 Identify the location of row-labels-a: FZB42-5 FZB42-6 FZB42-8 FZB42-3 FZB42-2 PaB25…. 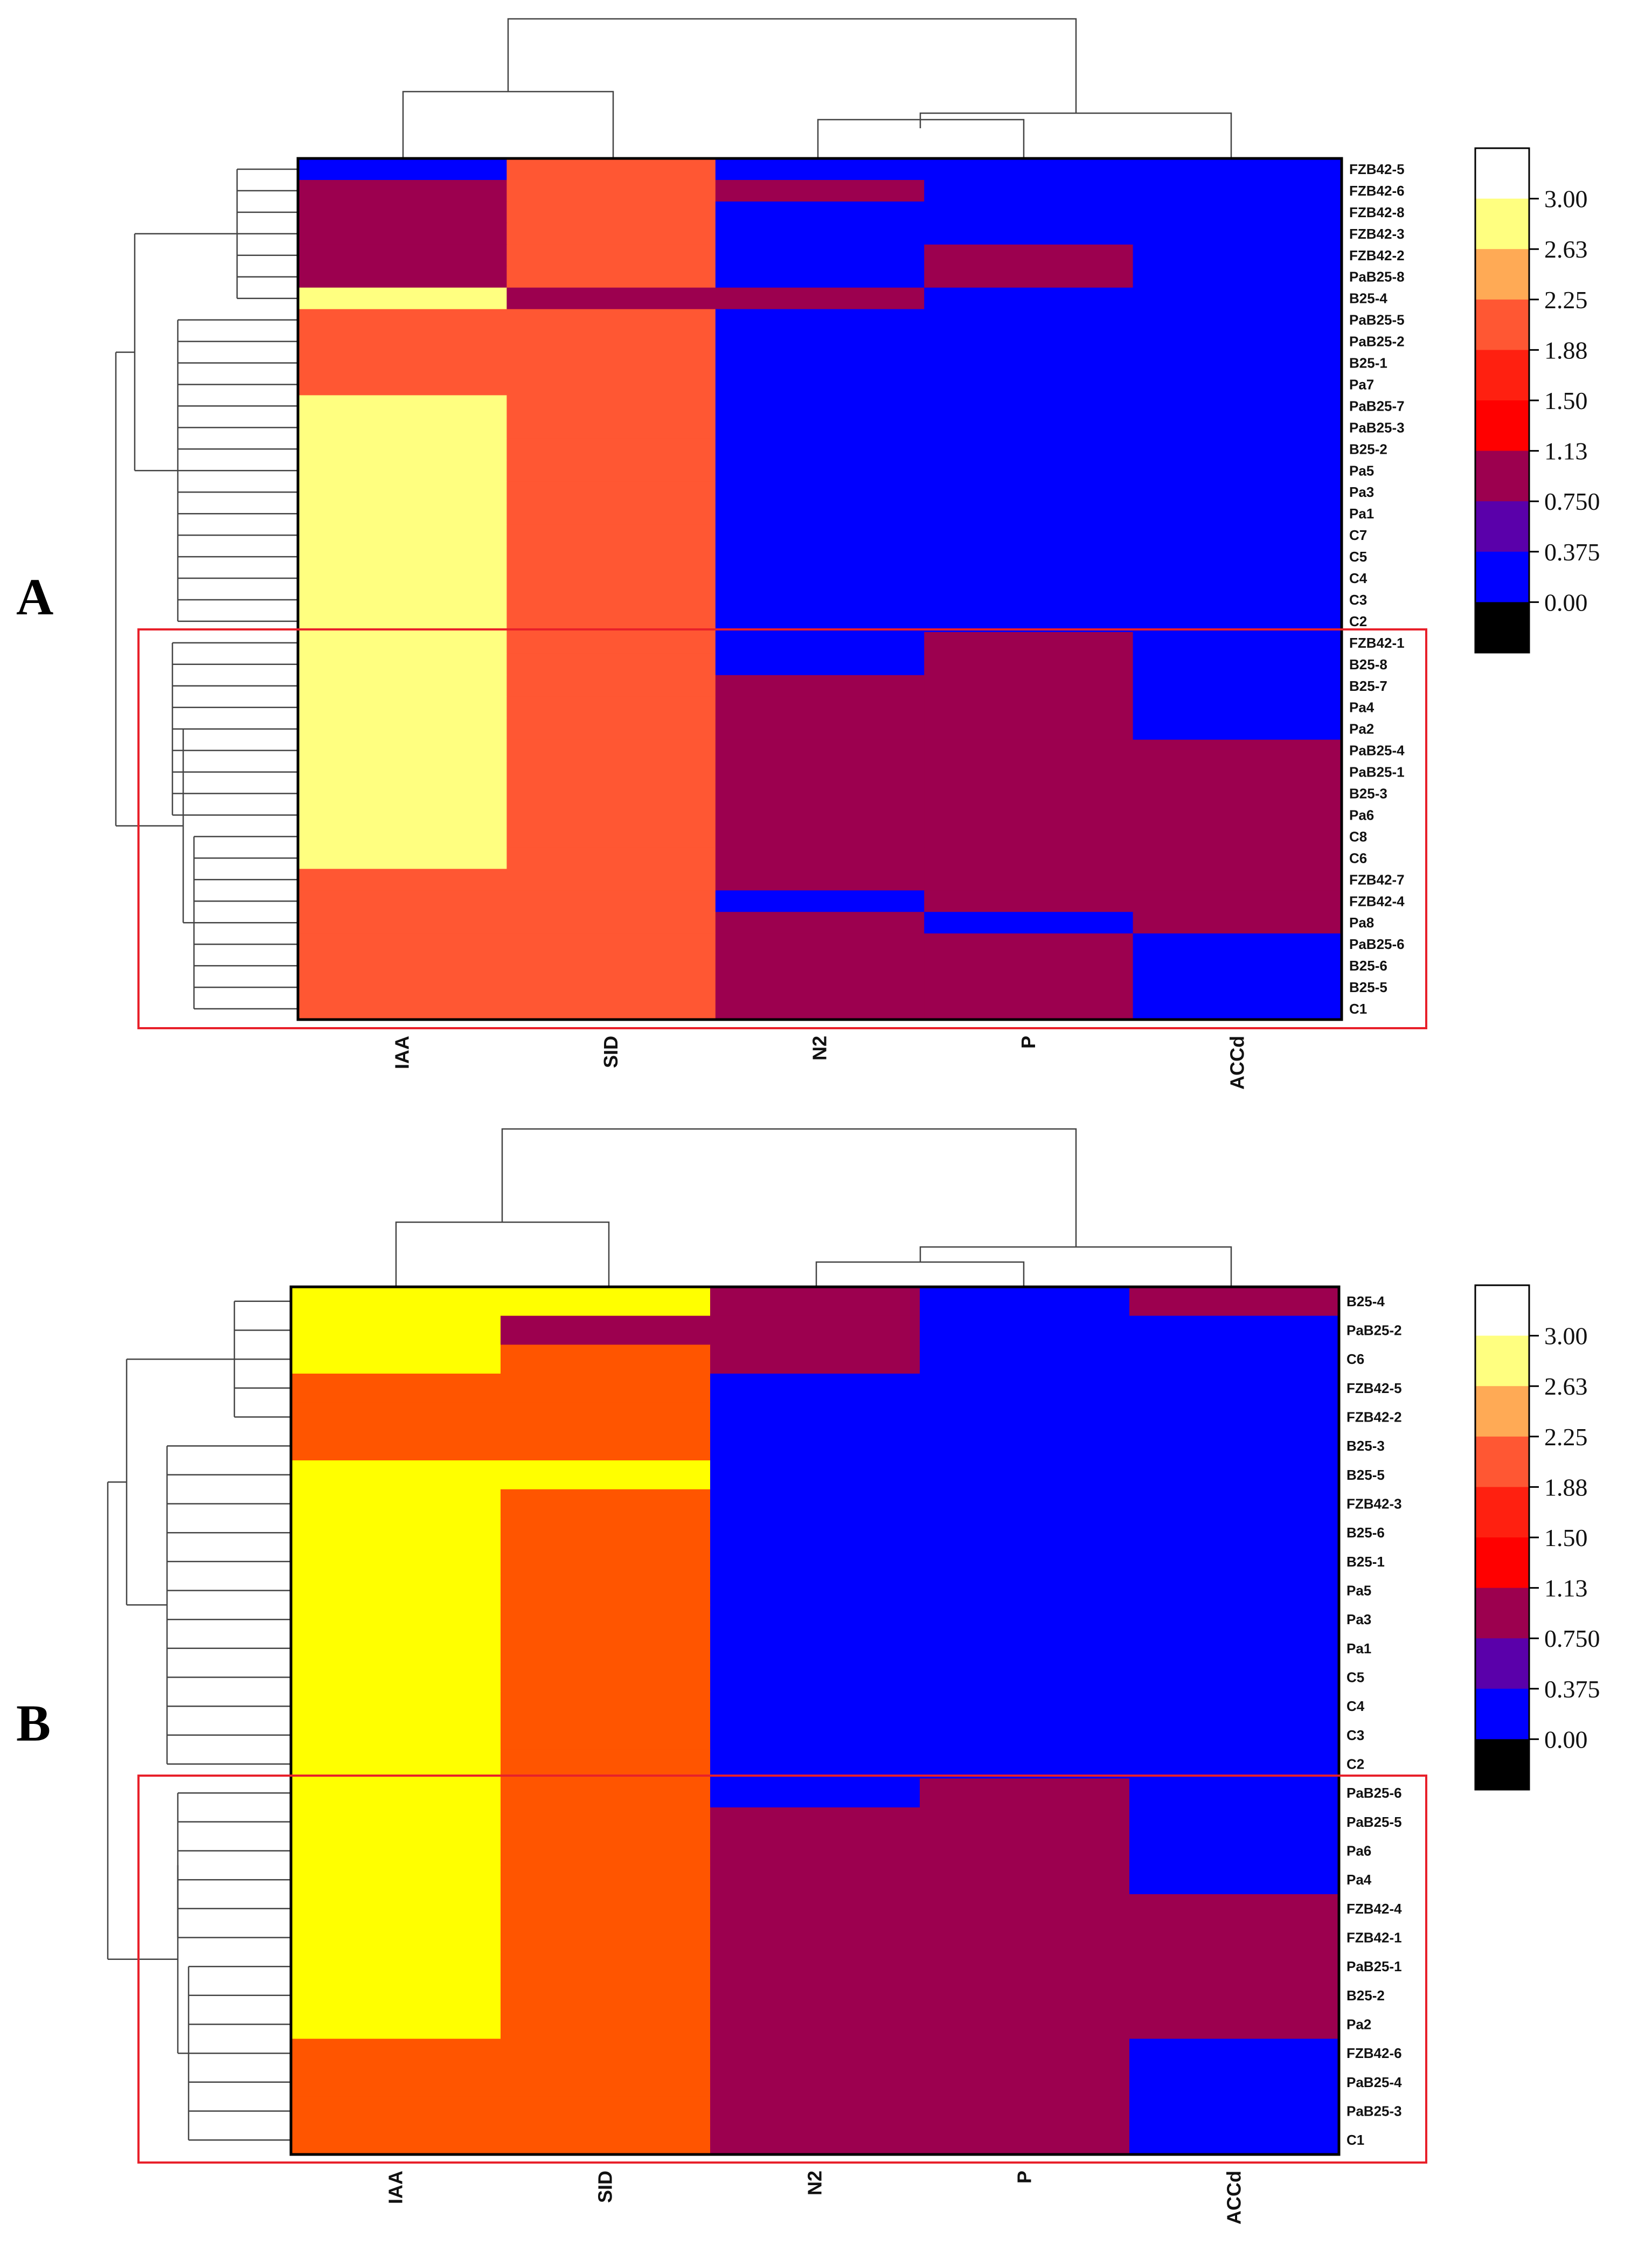
(1377, 589).